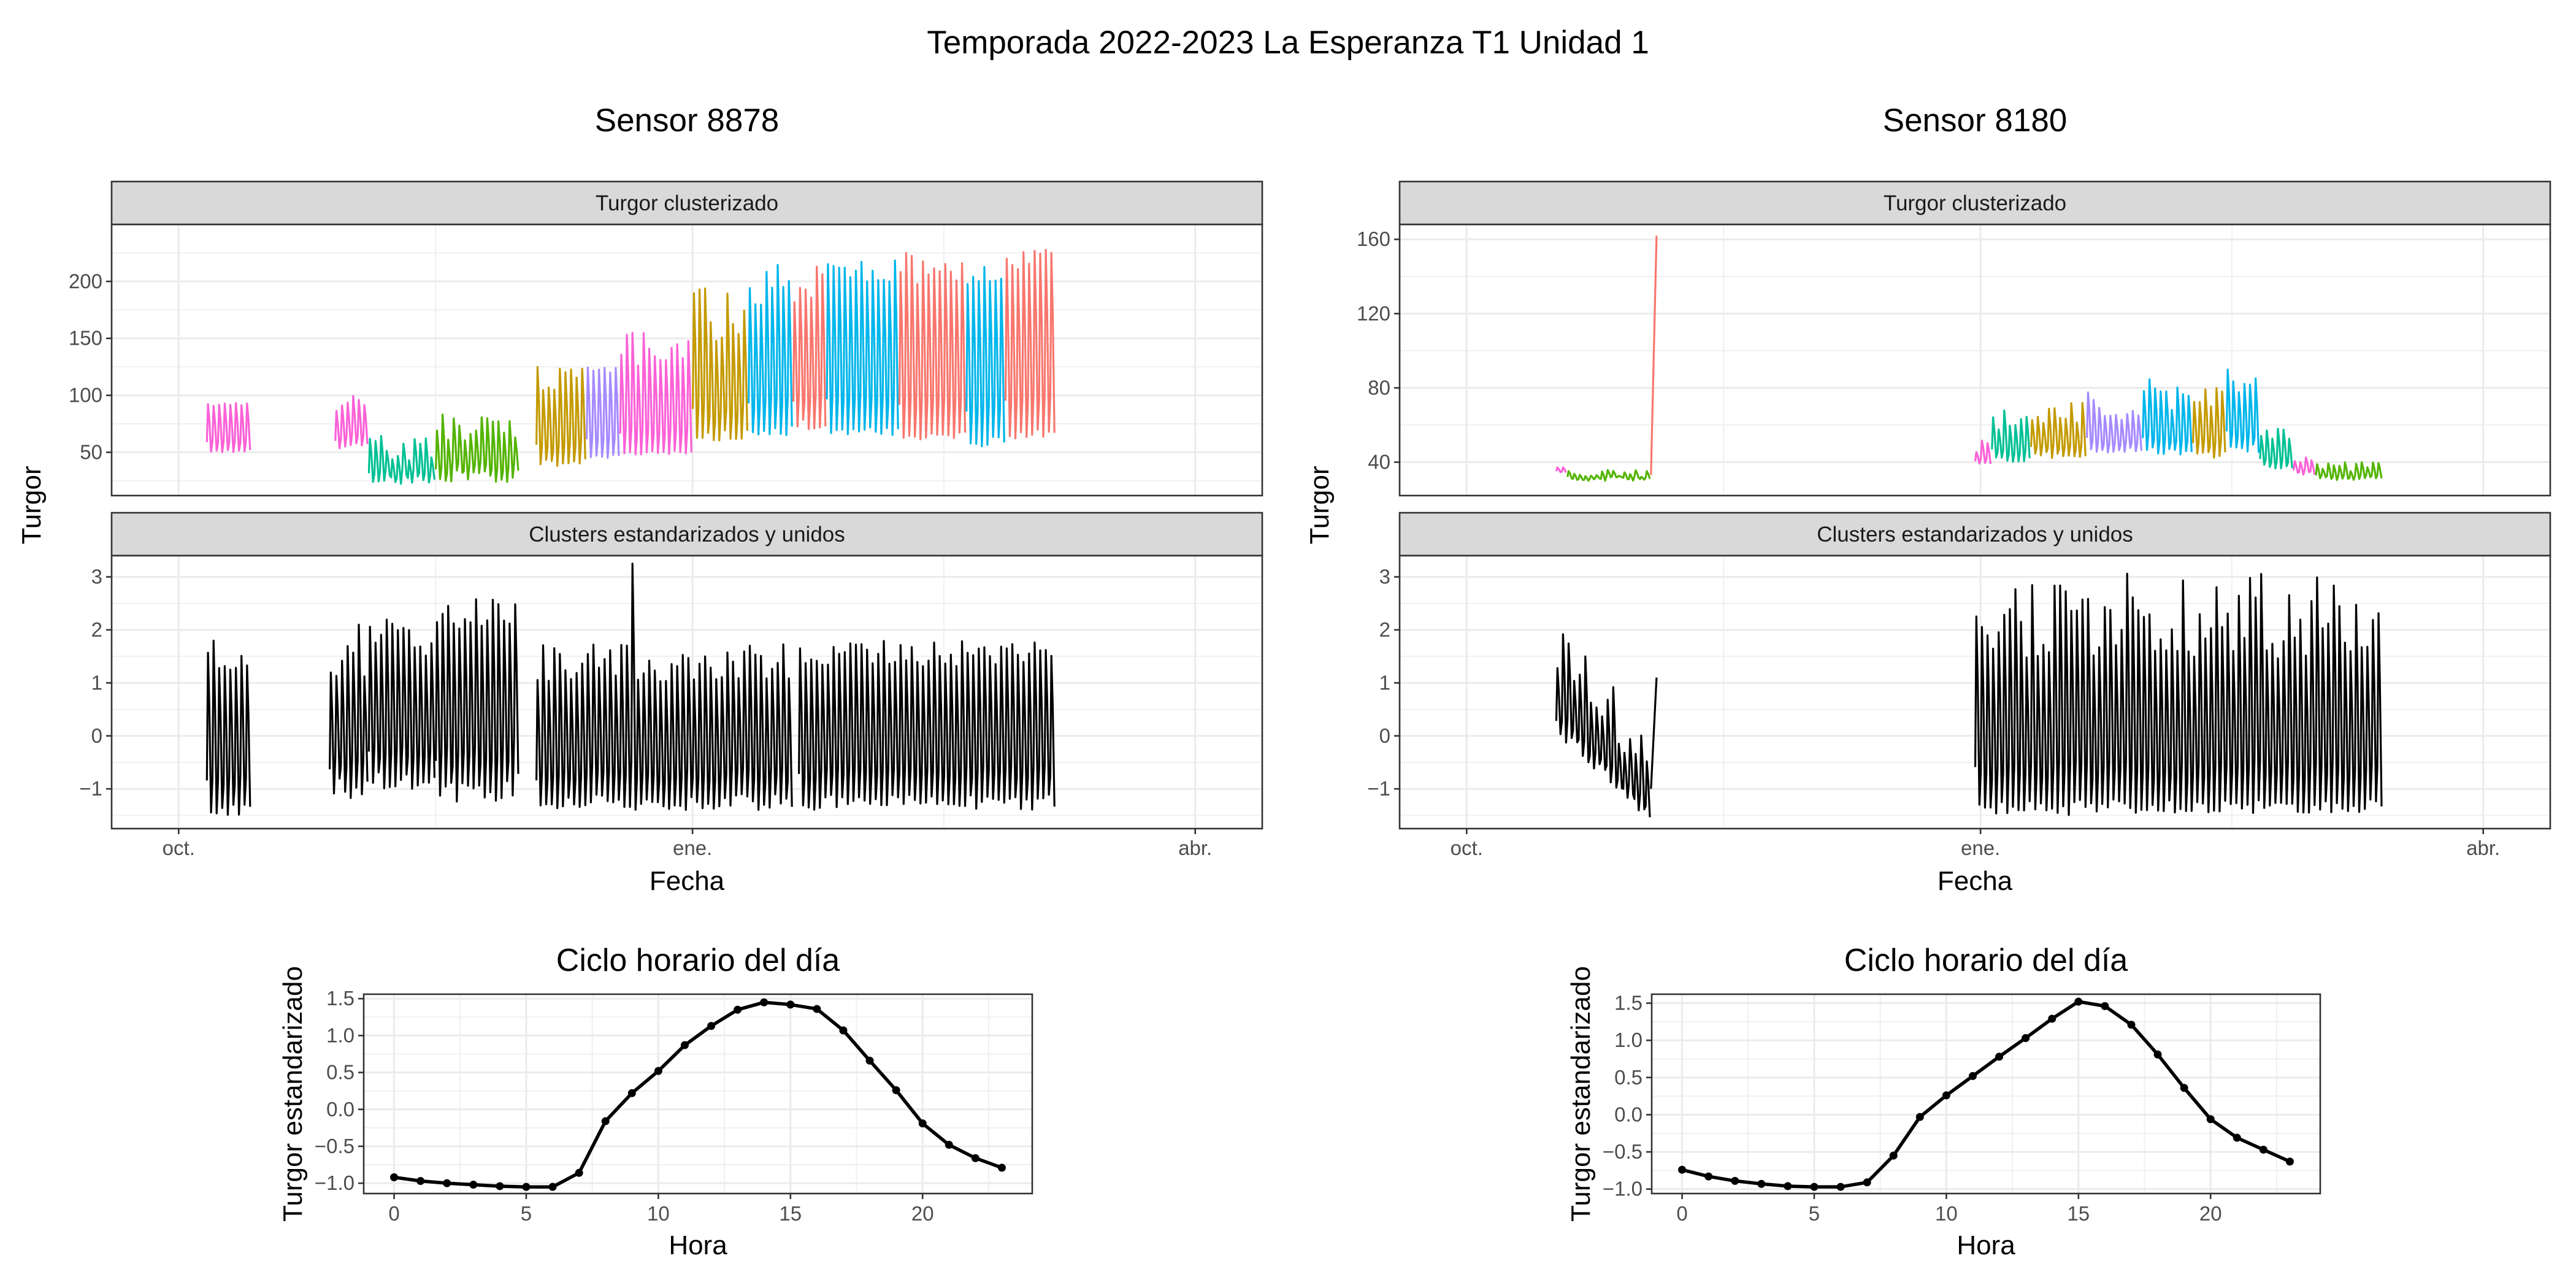 The width and height of the screenshot is (2576, 1288). Describe the element at coordinates (1986, 1094) in the screenshot. I see `cycle-line` at that location.